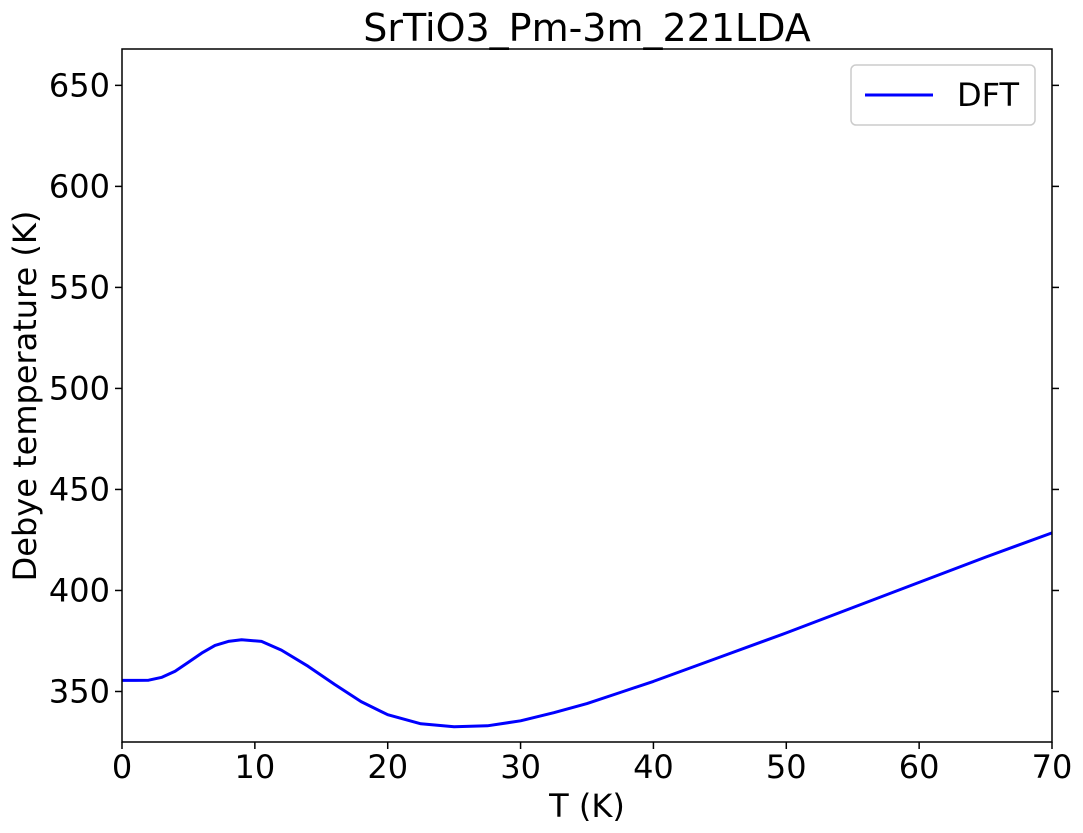  I want to click on y-axis-label: Debye temperature (K), so click(25, 396).